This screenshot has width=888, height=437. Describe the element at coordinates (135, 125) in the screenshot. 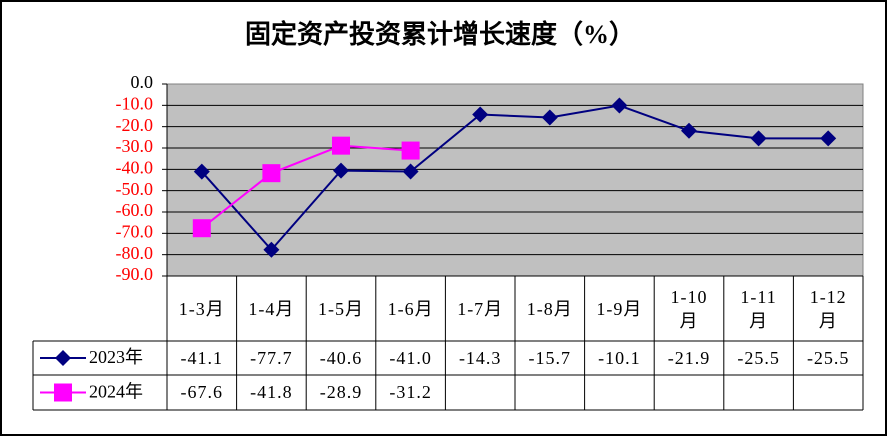

I see `y-tick-label: -20.0` at that location.